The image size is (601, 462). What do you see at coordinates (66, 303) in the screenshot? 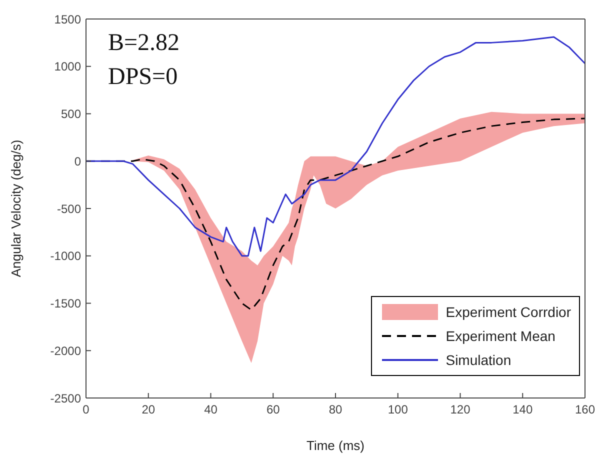
I see `y-tick-label: -1500` at bounding box center [66, 303].